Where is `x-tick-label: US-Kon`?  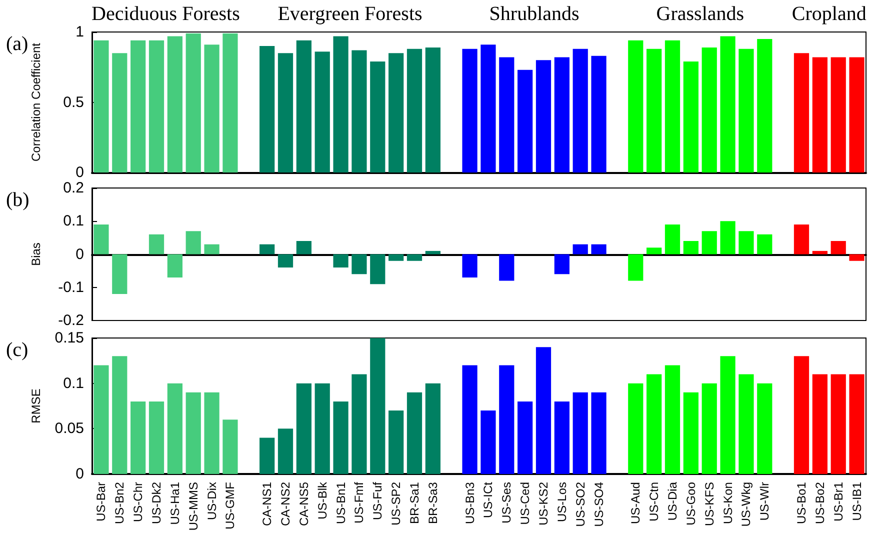 x-tick-label: US-Kon is located at coordinates (727, 503).